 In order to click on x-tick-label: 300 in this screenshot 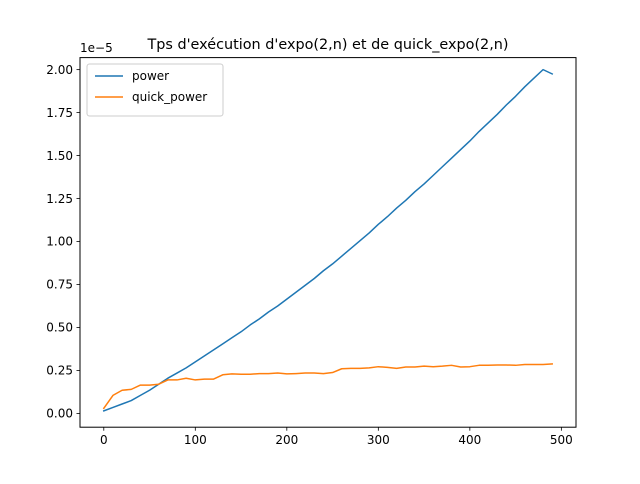, I will do `click(378, 440)`.